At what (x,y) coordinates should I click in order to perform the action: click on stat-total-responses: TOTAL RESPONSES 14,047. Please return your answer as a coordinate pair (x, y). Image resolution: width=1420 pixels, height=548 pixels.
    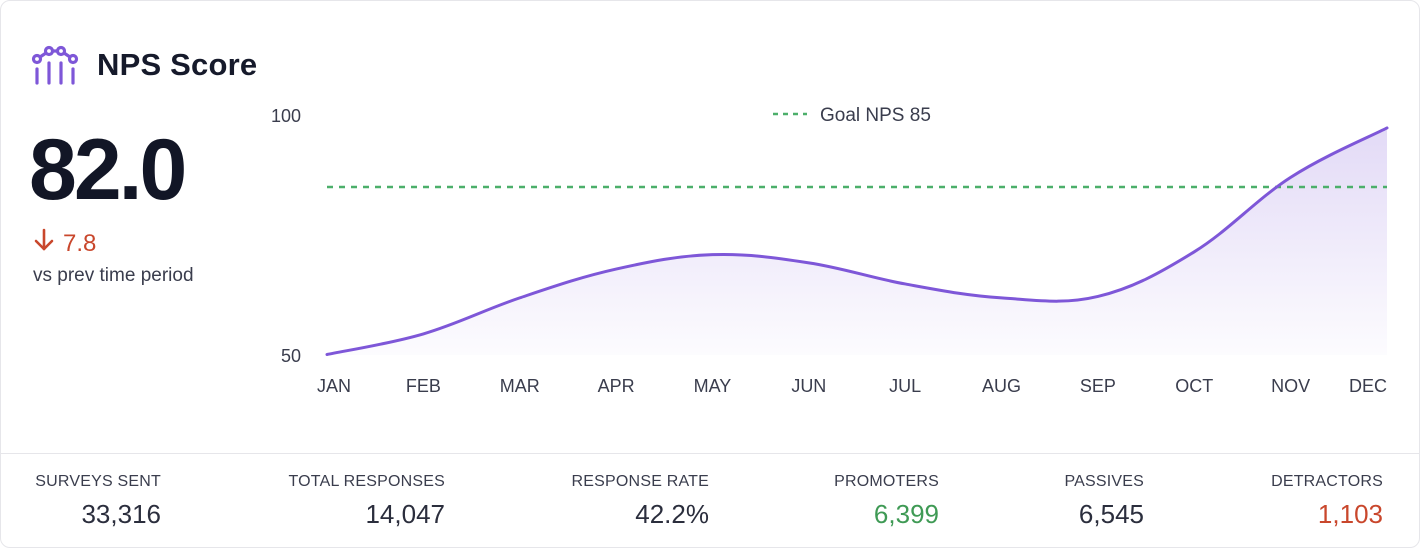
    Looking at the image, I should click on (366, 501).